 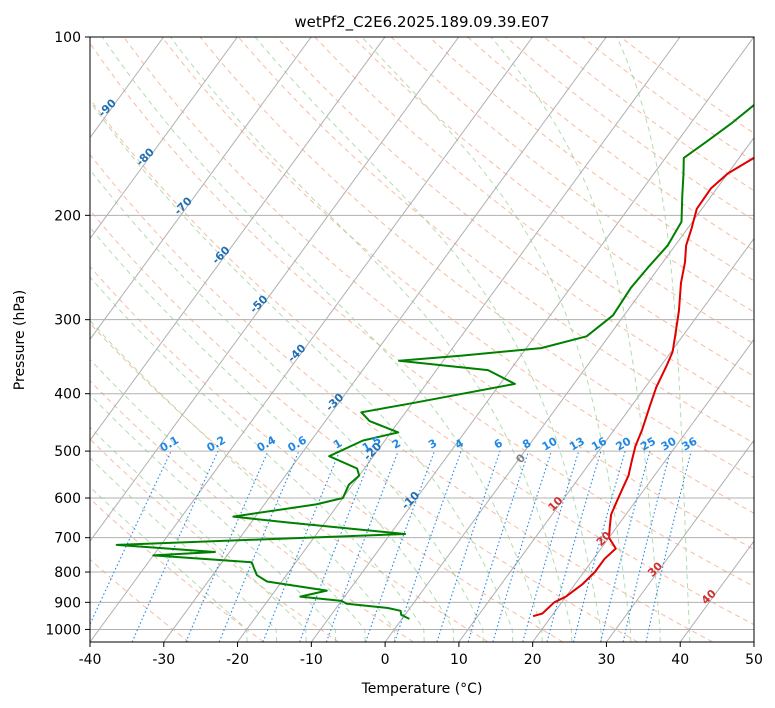 I want to click on x-tick-label: -30, so click(x=163, y=660).